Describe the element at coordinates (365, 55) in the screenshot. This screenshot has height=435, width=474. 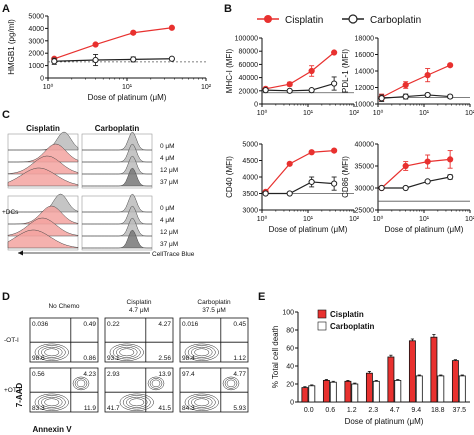
I see `y-tick-label: 16000` at that location.